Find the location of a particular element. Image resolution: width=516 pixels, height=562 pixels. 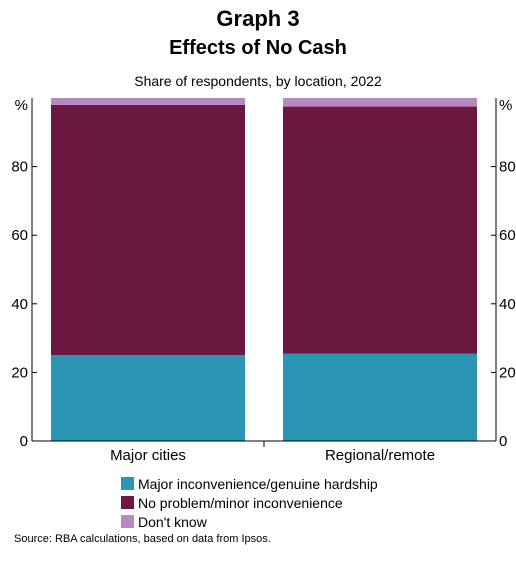

y-unit-label-left: % is located at coordinates (21, 105).